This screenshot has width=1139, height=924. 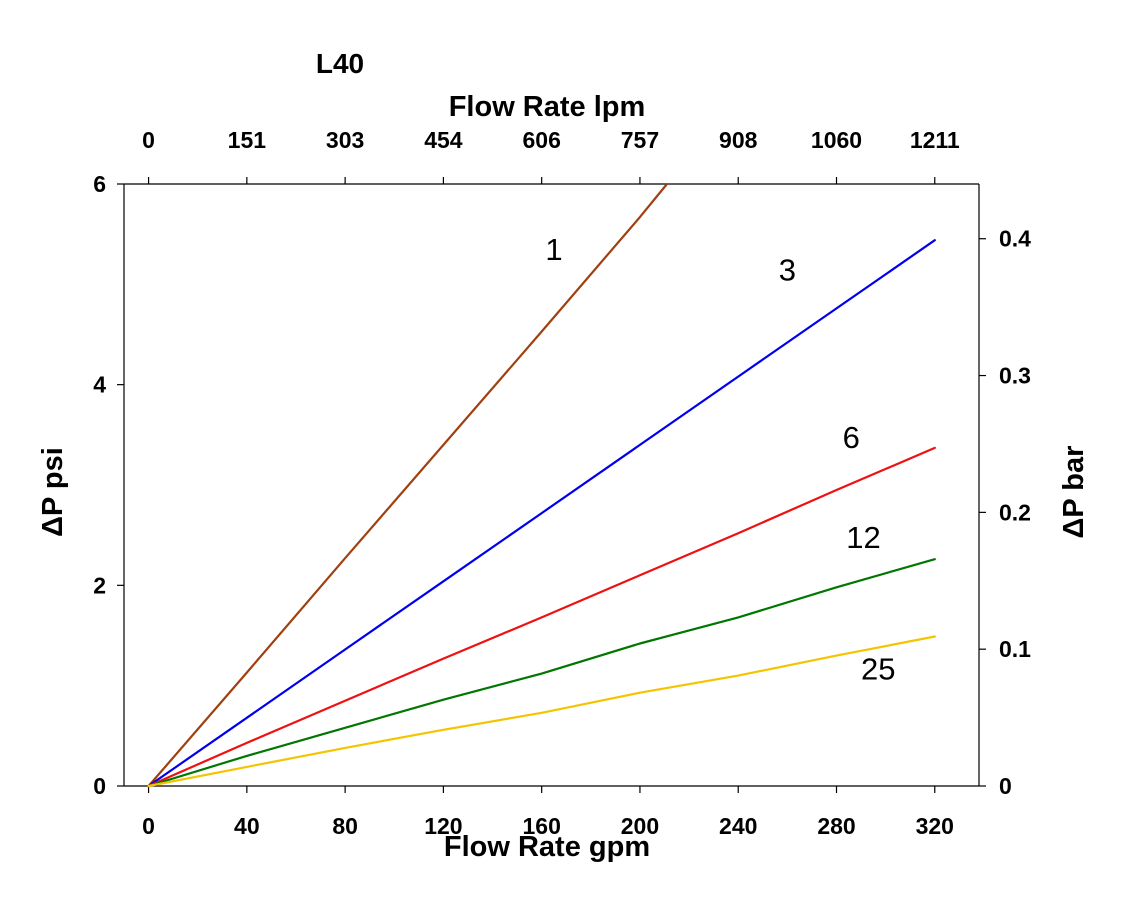 What do you see at coordinates (1015, 649) in the screenshot?
I see `right-y-tick-label: 0.1` at bounding box center [1015, 649].